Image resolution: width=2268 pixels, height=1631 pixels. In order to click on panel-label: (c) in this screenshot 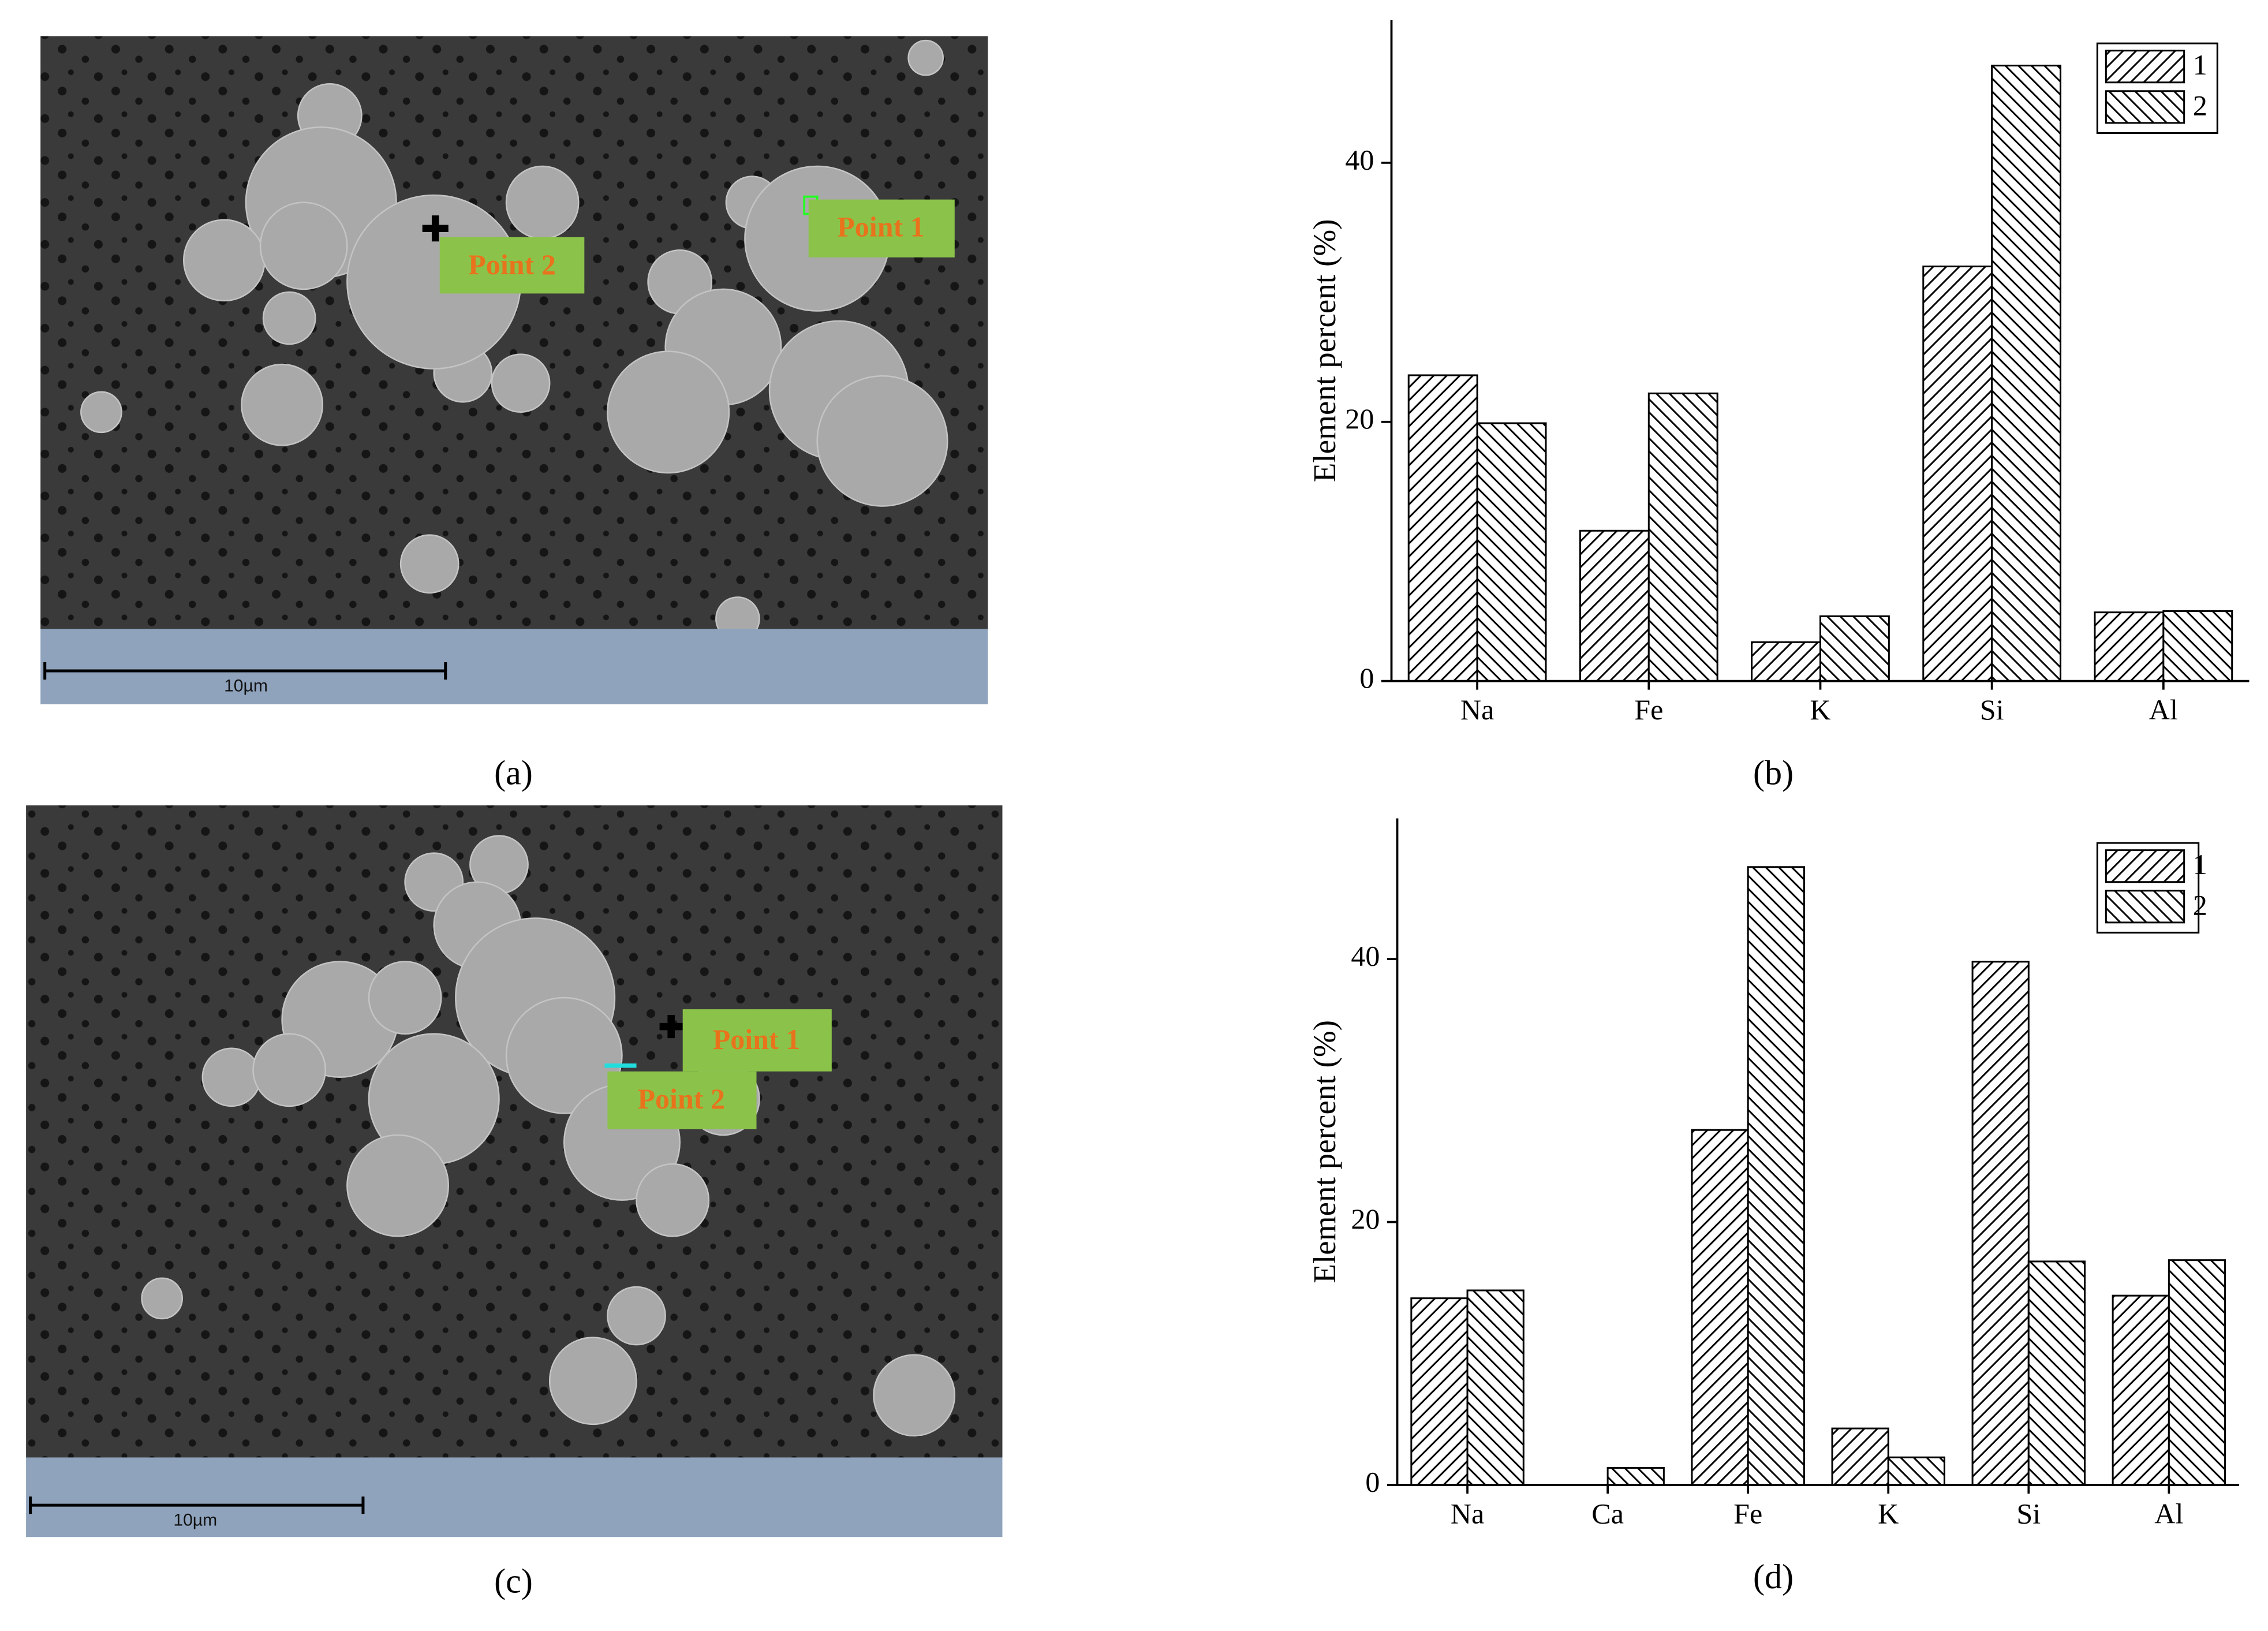, I will do `click(513, 1582)`.